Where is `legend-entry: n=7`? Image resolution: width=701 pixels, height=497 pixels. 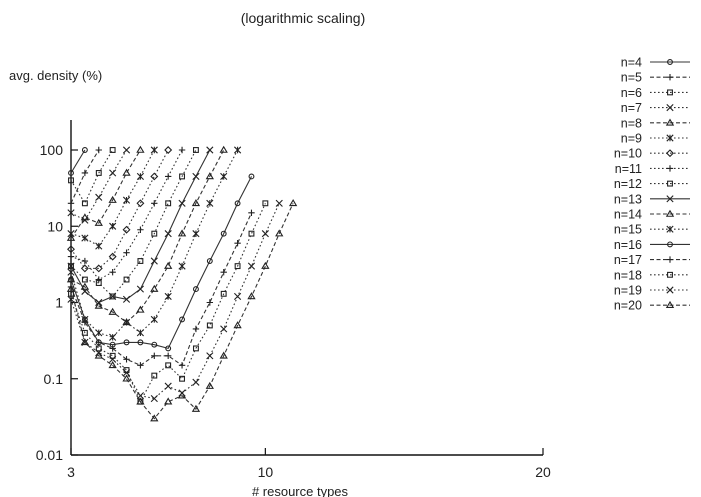 legend-entry: n=7 is located at coordinates (655, 108).